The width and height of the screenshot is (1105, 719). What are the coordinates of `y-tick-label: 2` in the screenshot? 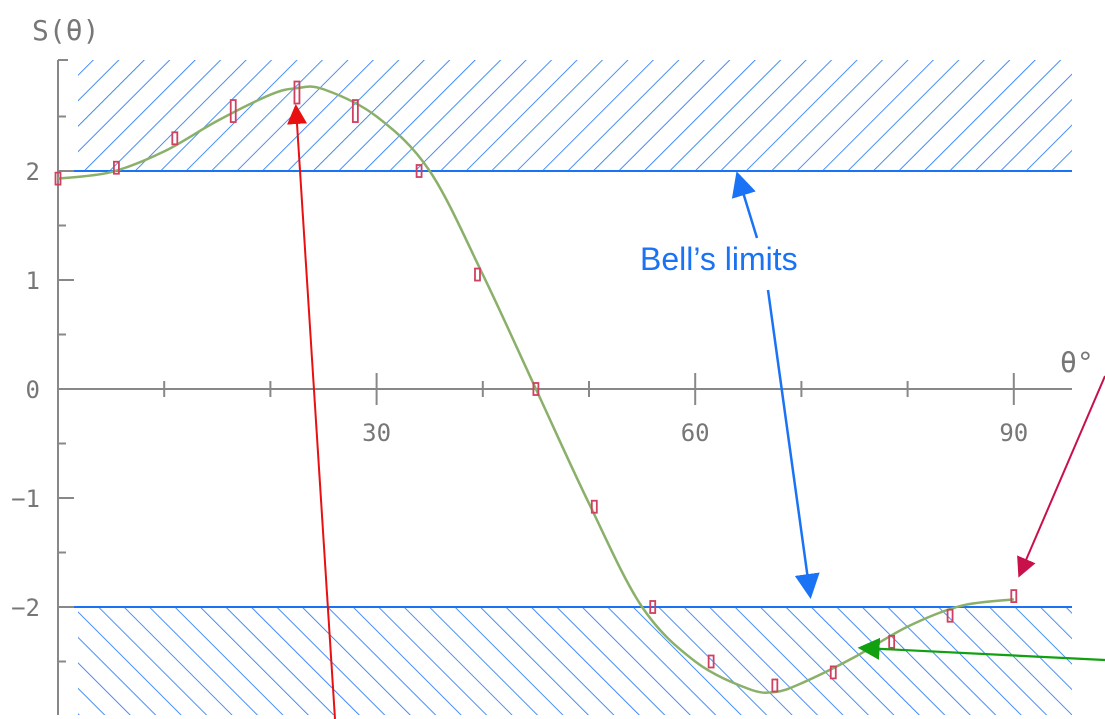 It's located at (33, 172).